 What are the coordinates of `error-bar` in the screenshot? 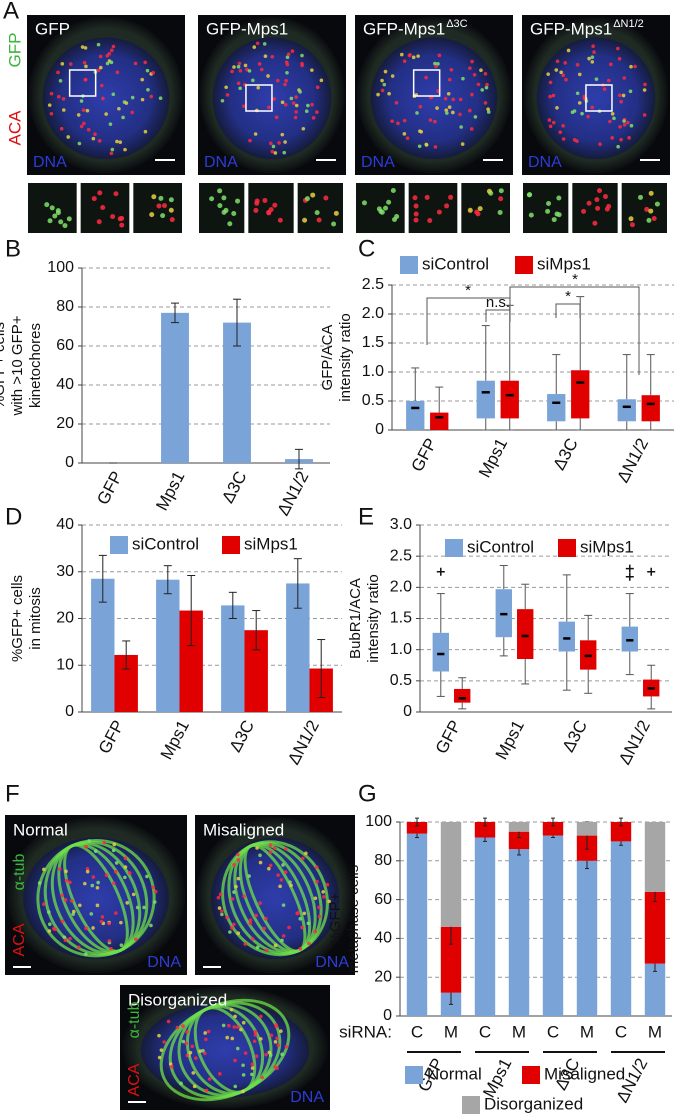 It's located at (237, 322).